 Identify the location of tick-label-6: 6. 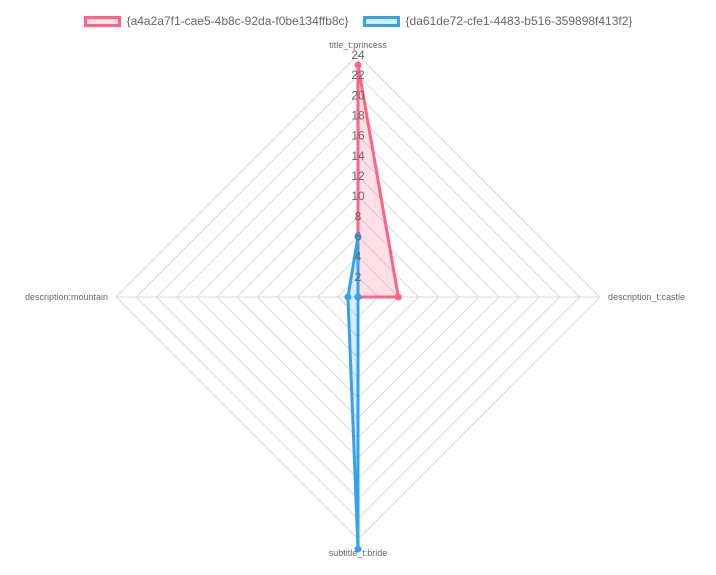
(358, 237).